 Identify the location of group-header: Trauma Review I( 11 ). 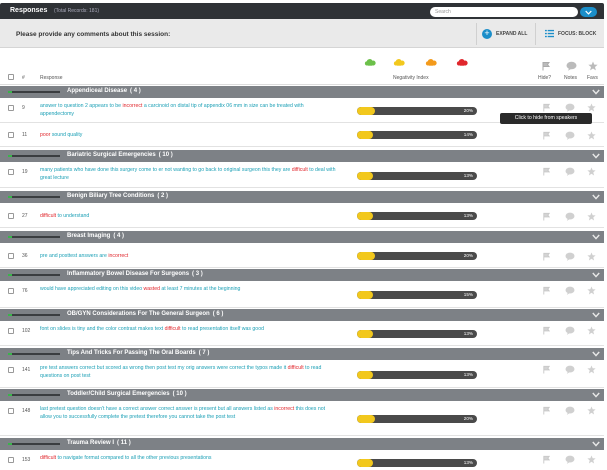
(302, 444).